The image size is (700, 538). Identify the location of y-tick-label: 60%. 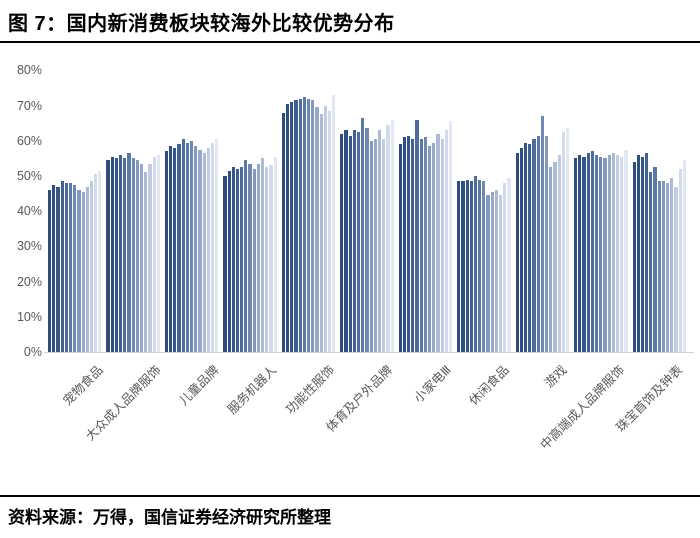
(29, 140).